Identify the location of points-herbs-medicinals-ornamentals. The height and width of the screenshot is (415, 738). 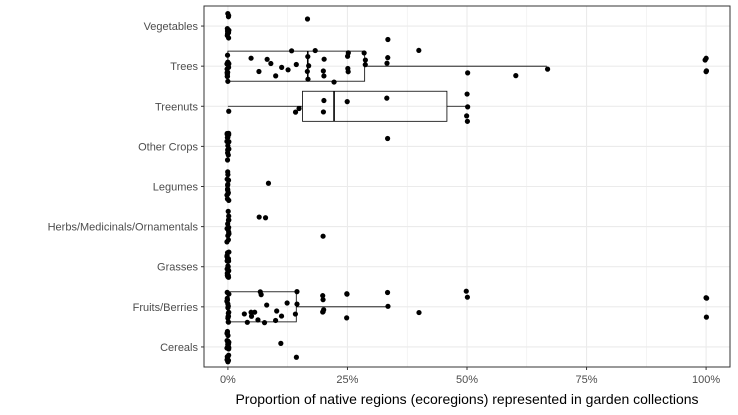
(275, 226).